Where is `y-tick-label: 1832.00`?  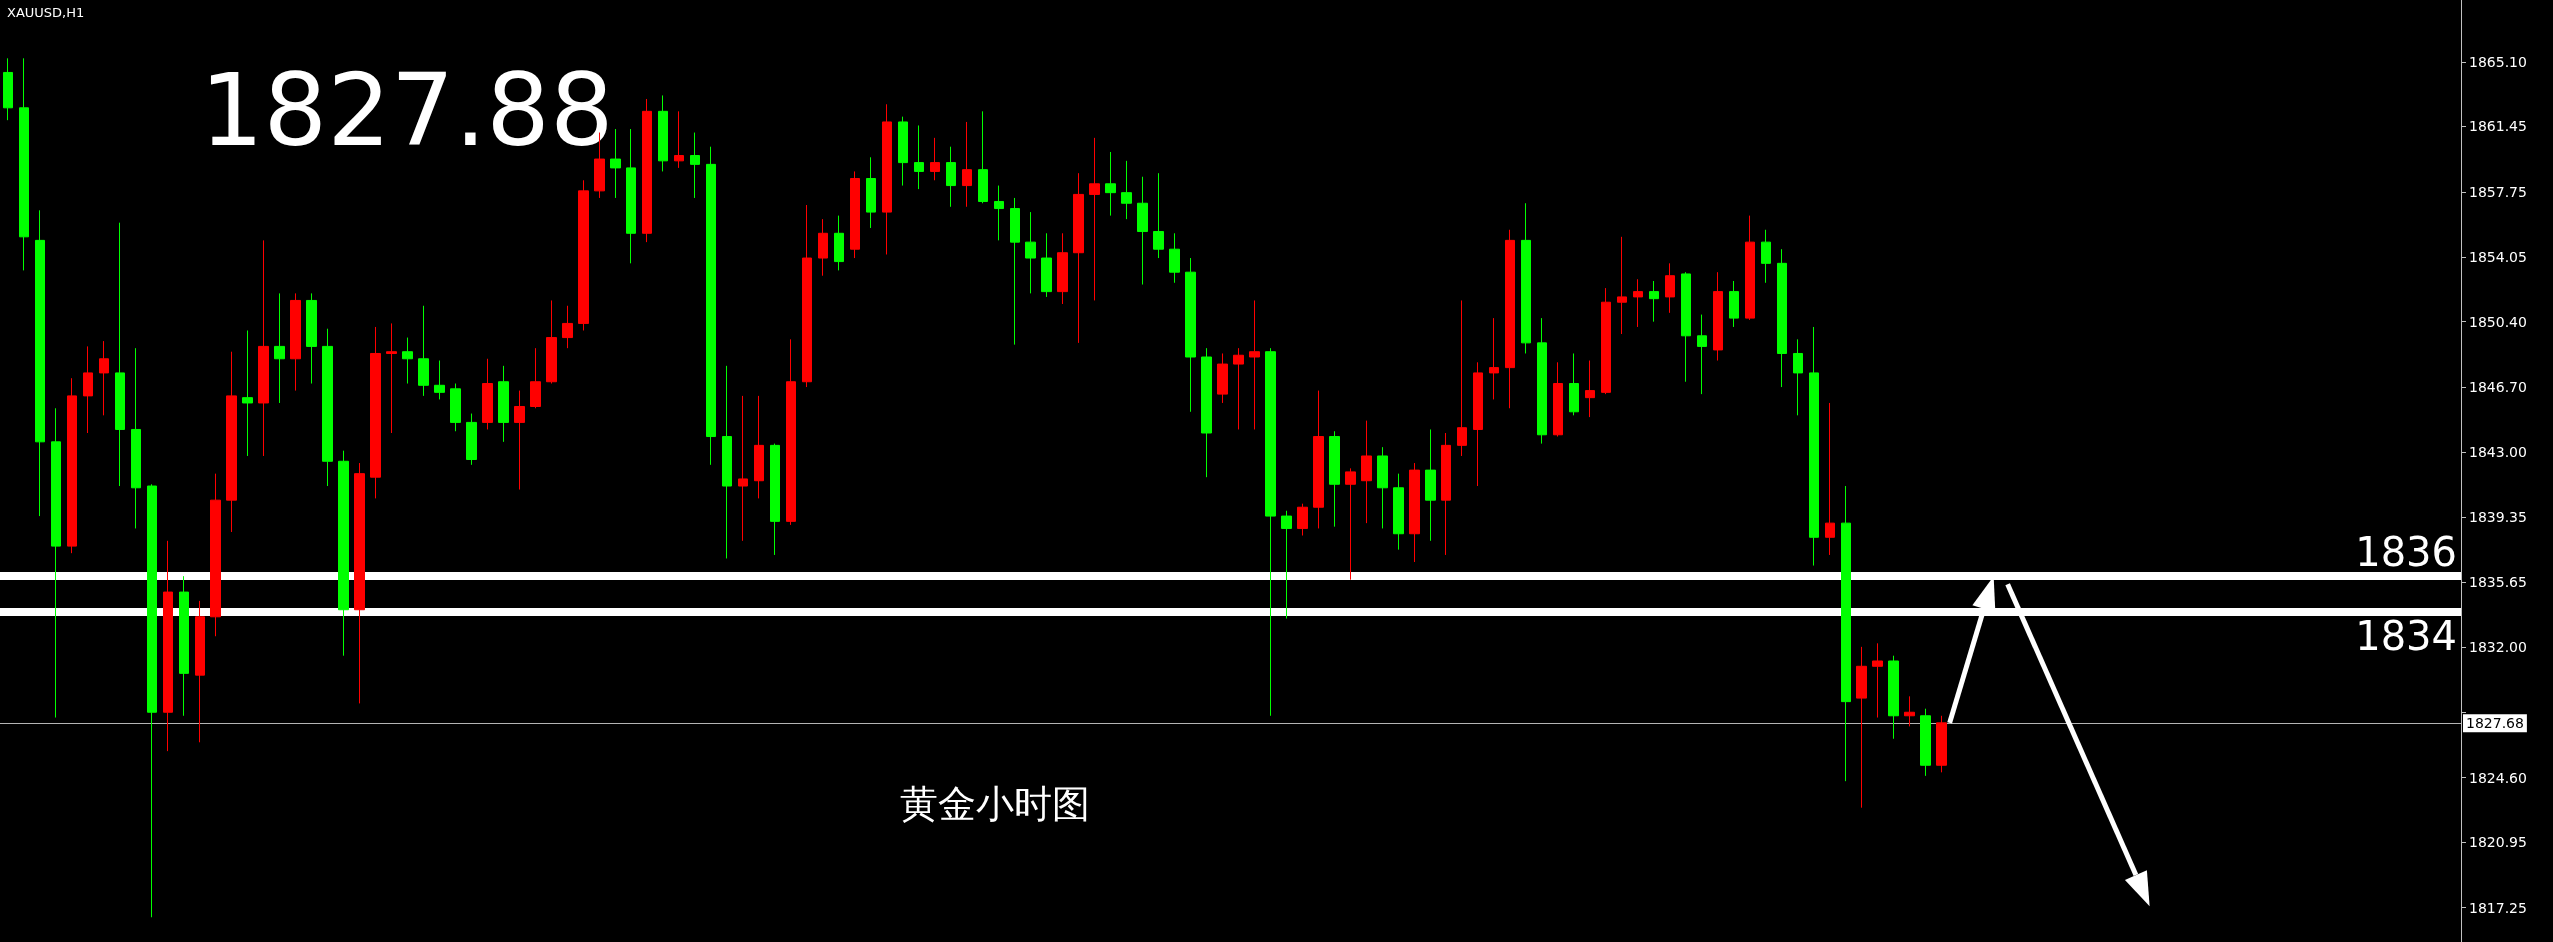
y-tick-label: 1832.00 is located at coordinates (2498, 646).